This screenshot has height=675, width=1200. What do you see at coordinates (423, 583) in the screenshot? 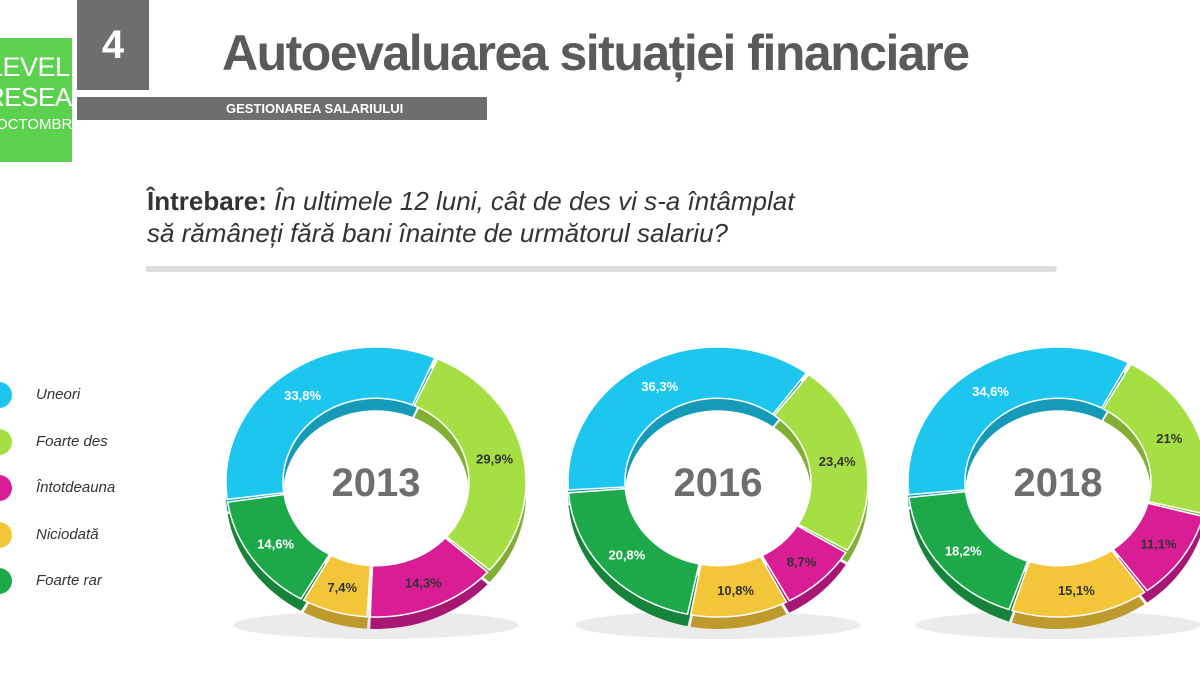
I see `slice-value-label: 14,3%` at bounding box center [423, 583].